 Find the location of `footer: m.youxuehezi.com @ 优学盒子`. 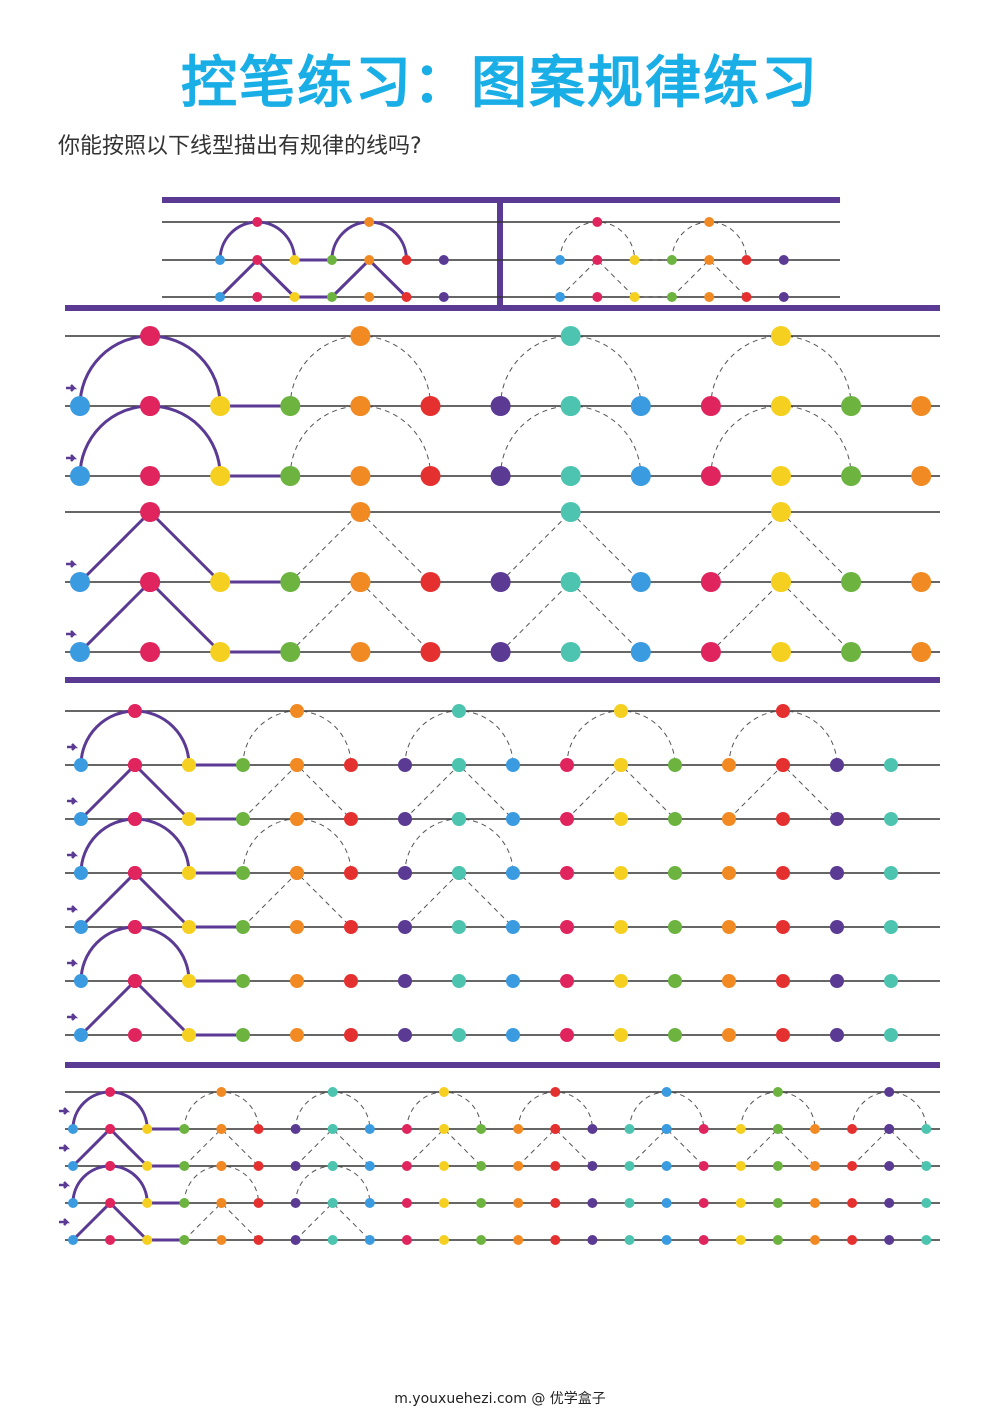

footer: m.youxuehezi.com @ 优学盒子 is located at coordinates (500, 1399).